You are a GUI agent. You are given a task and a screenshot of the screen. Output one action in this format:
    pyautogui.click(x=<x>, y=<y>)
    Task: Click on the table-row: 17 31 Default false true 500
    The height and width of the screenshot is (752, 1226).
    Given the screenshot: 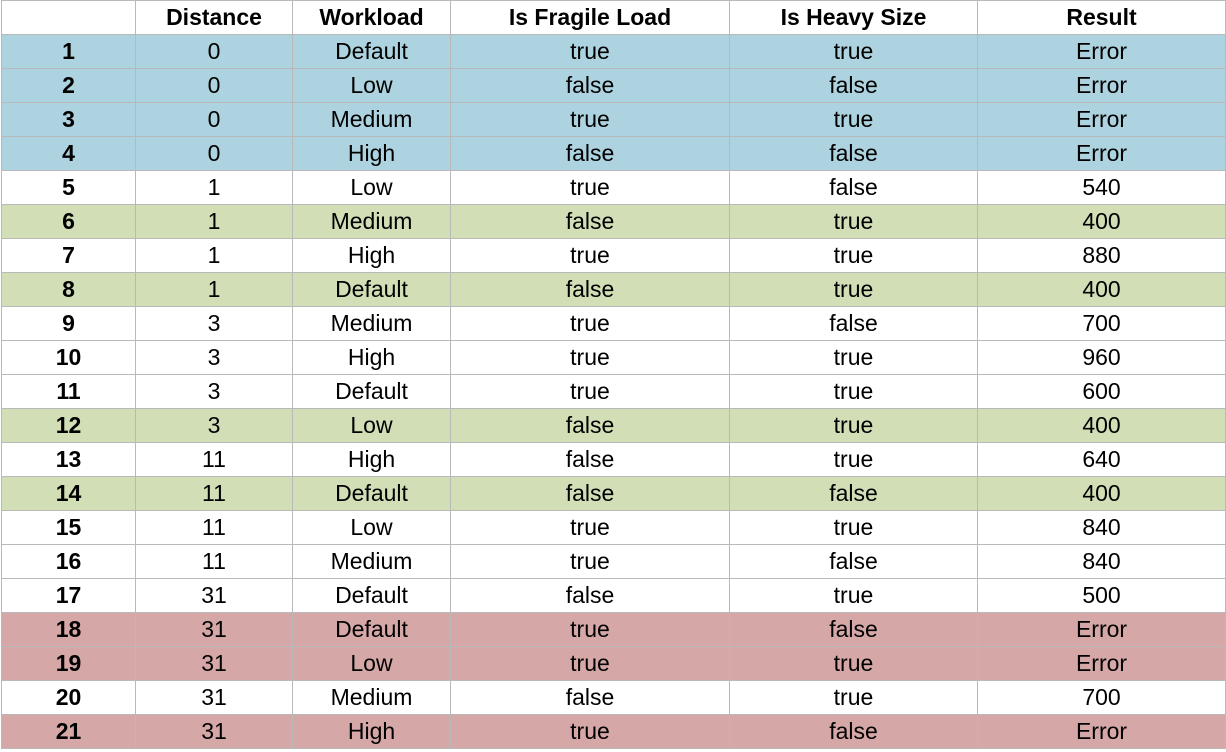 What is the action you would take?
    pyautogui.click(x=613, y=595)
    